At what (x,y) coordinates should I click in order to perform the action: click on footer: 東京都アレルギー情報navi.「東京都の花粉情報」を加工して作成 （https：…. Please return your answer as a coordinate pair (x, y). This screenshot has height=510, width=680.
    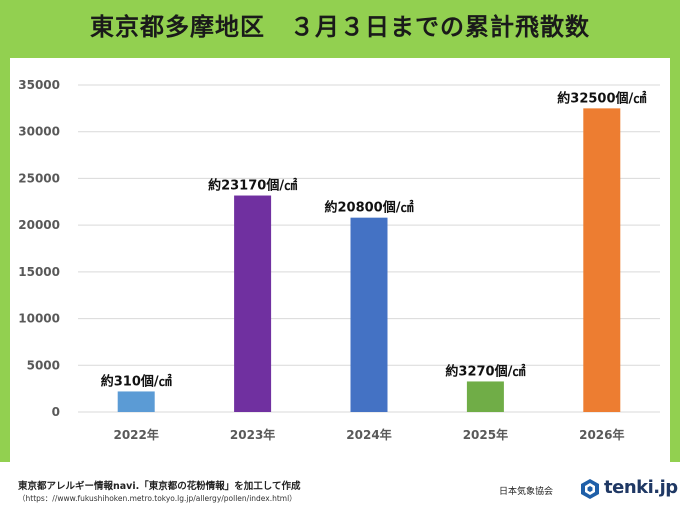
    Looking at the image, I should click on (340, 486).